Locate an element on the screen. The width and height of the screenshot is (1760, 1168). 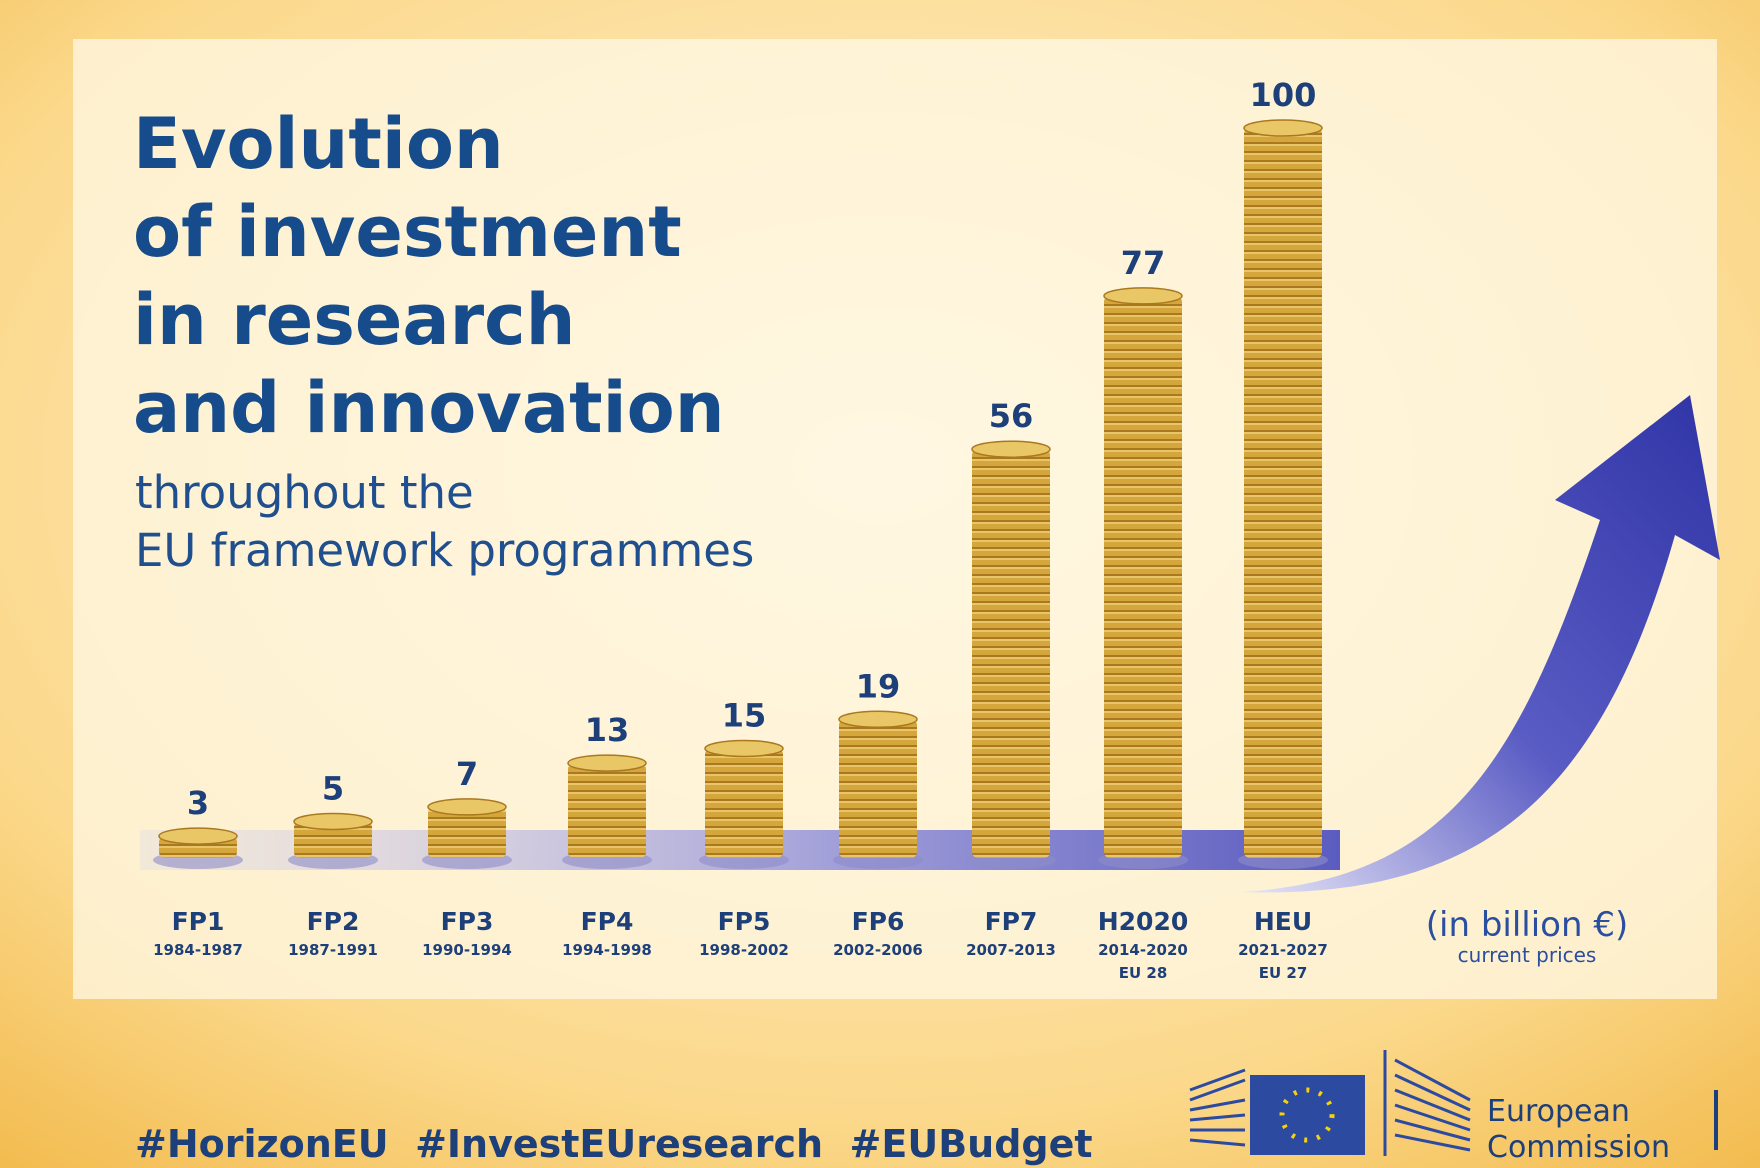
category-label: FP2 is located at coordinates (333, 921).